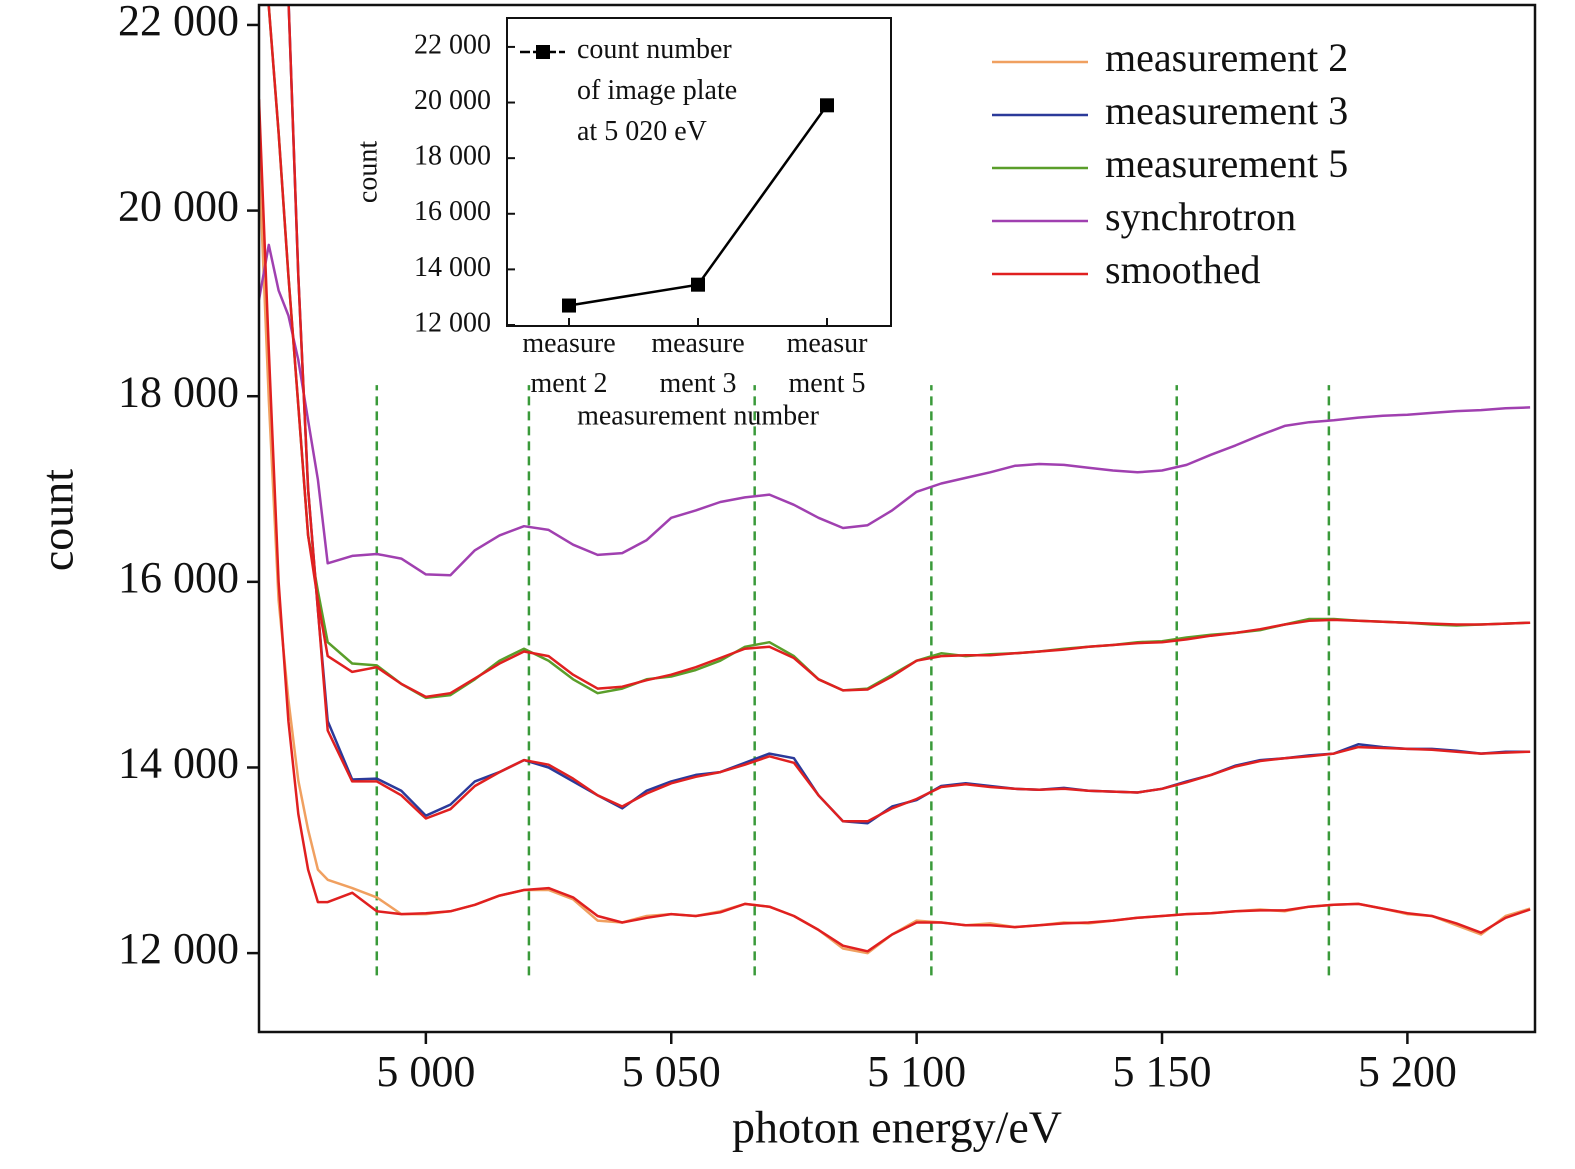 This screenshot has width=1575, height=1169. I want to click on inset-y-tick-label: 20 000, so click(452, 100).